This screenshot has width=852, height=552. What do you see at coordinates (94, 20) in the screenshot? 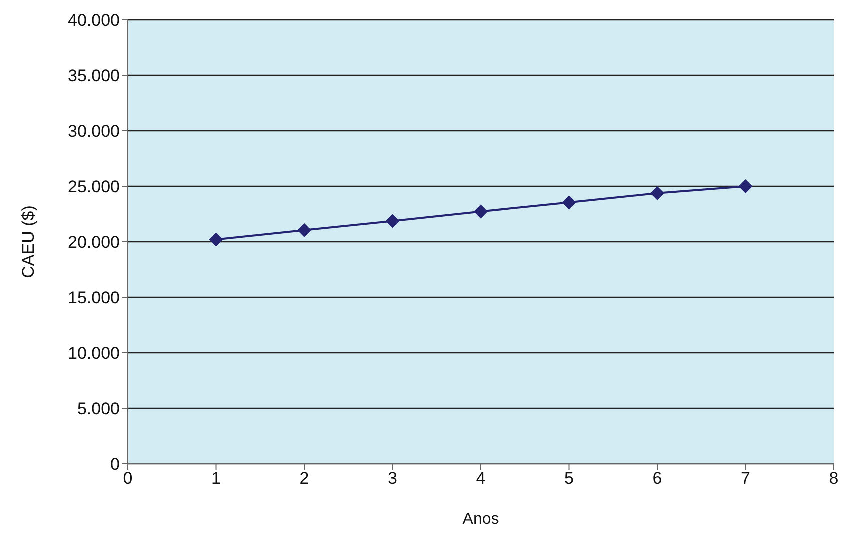
I see `y-tick-label: 40.000` at bounding box center [94, 20].